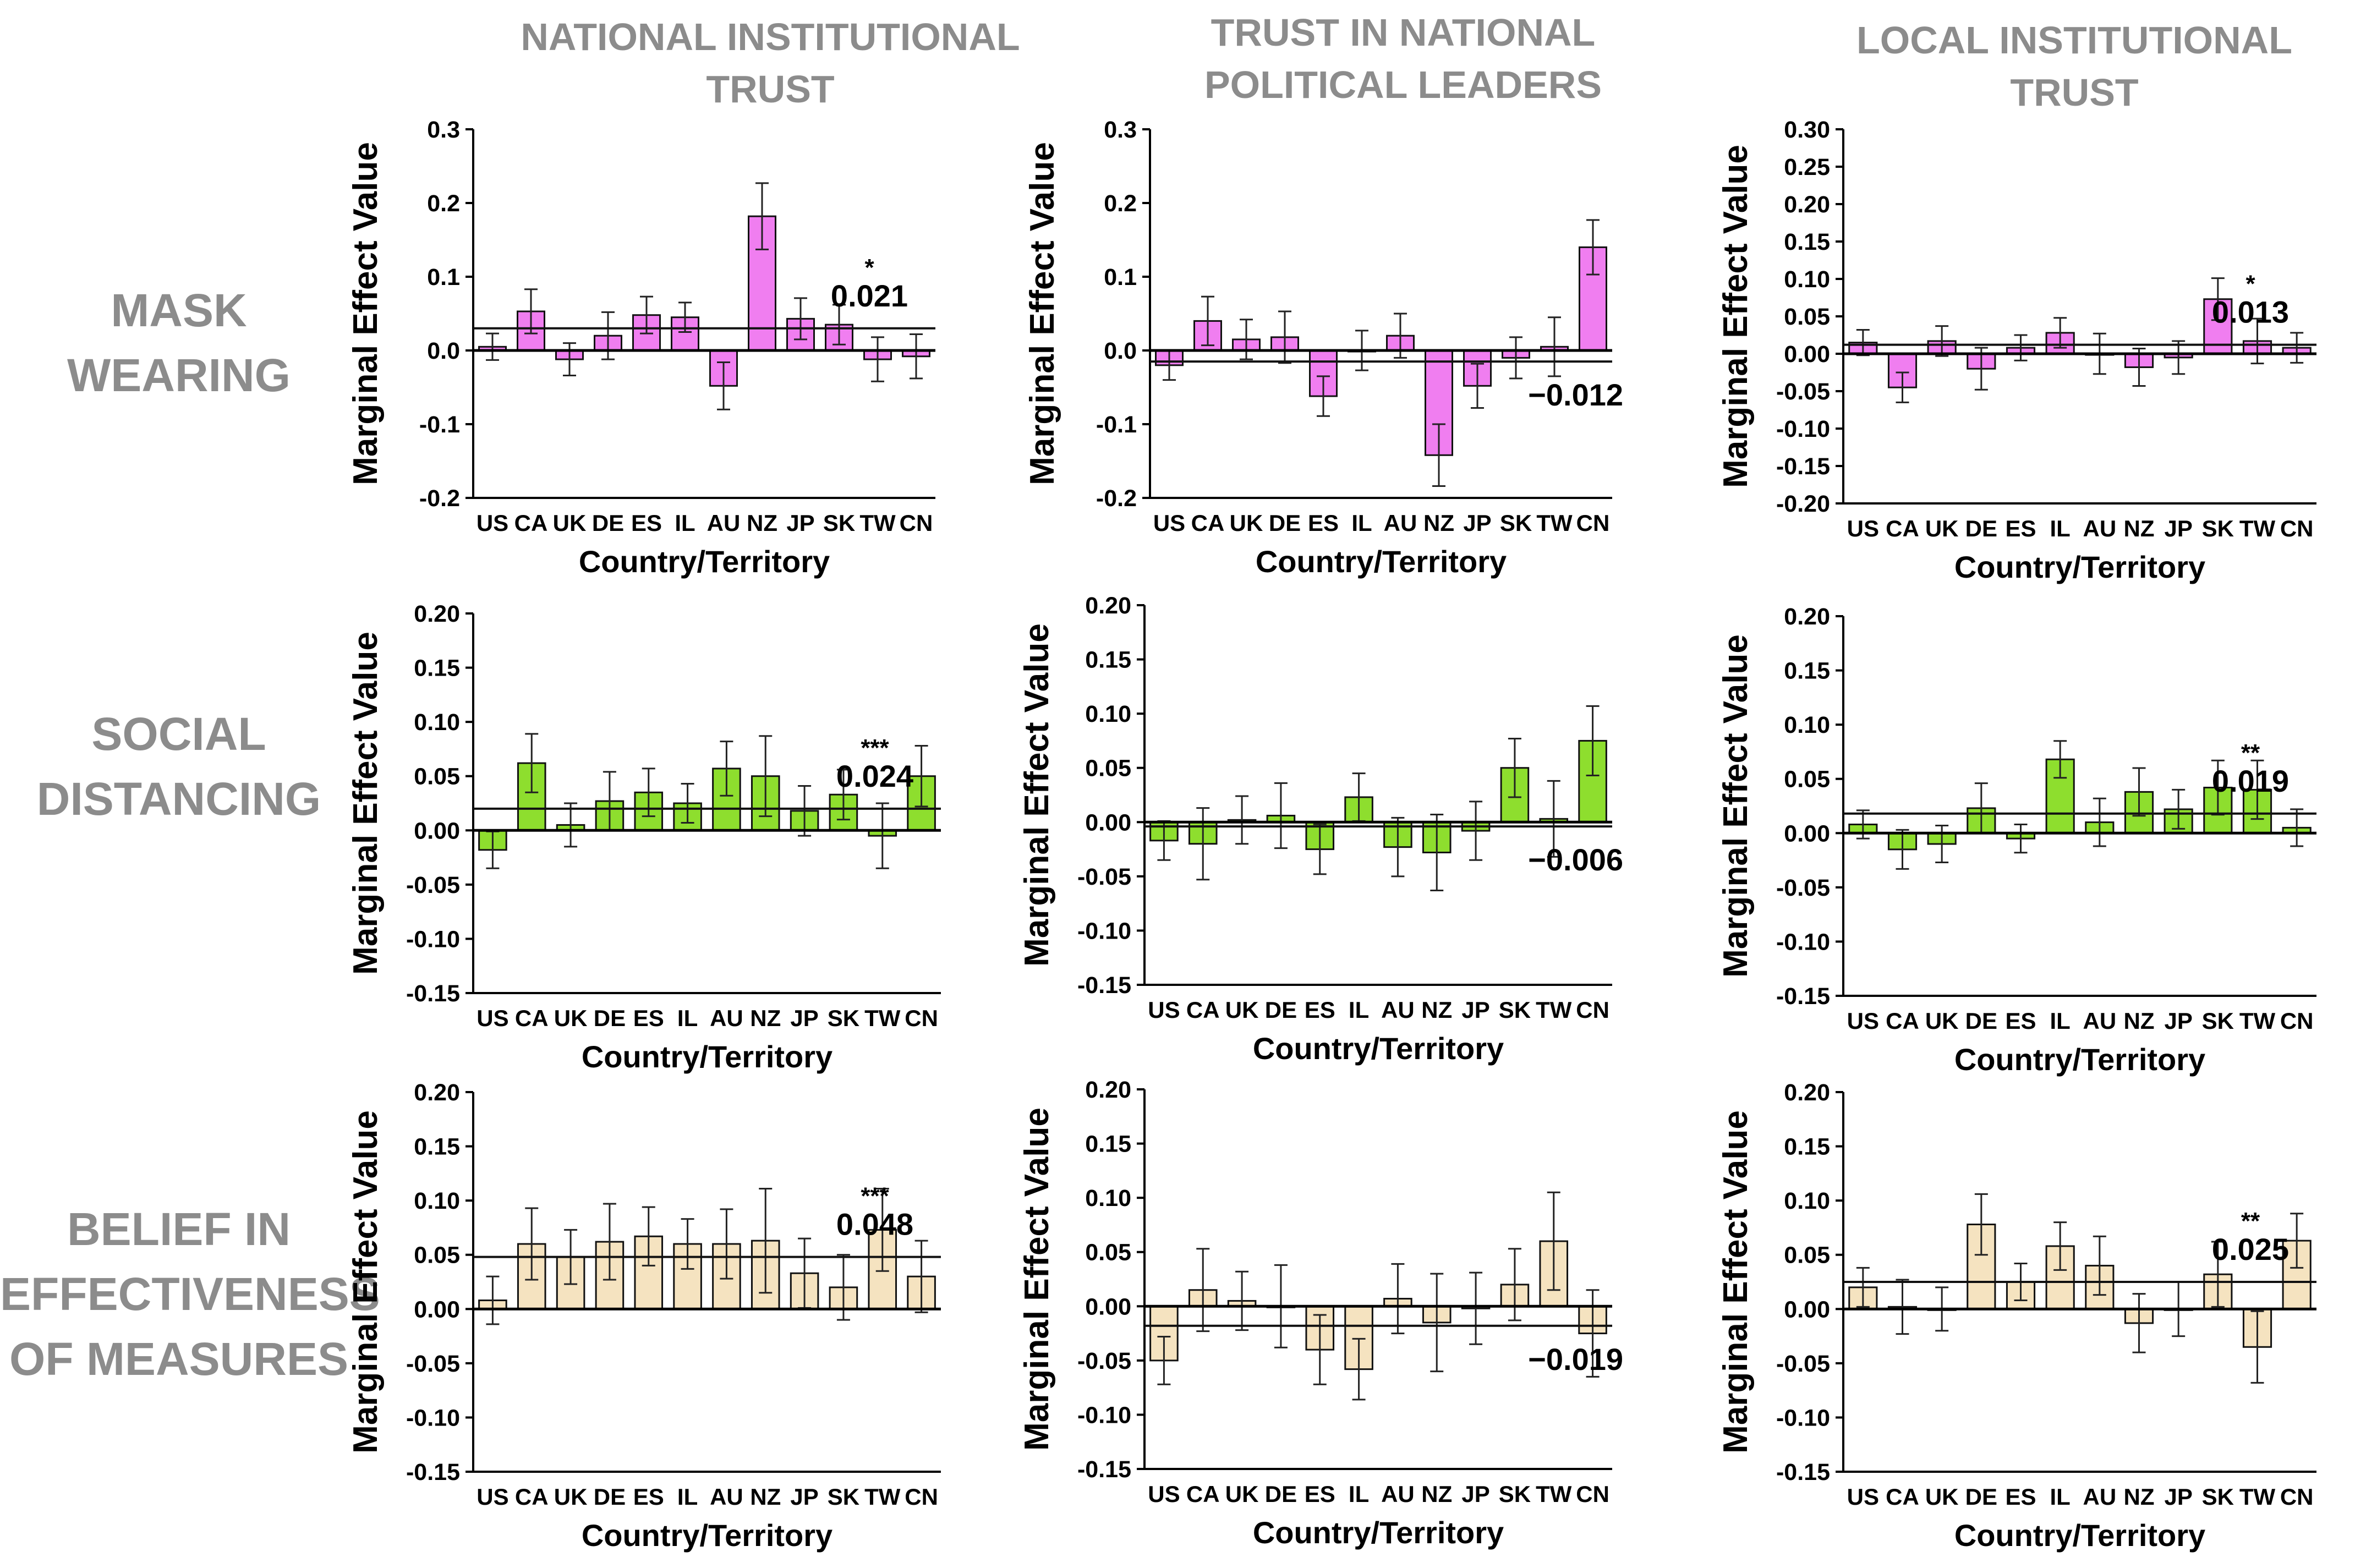 This screenshot has width=2377, height=1568. I want to click on annotation-value: −0.019, so click(1575, 1359).